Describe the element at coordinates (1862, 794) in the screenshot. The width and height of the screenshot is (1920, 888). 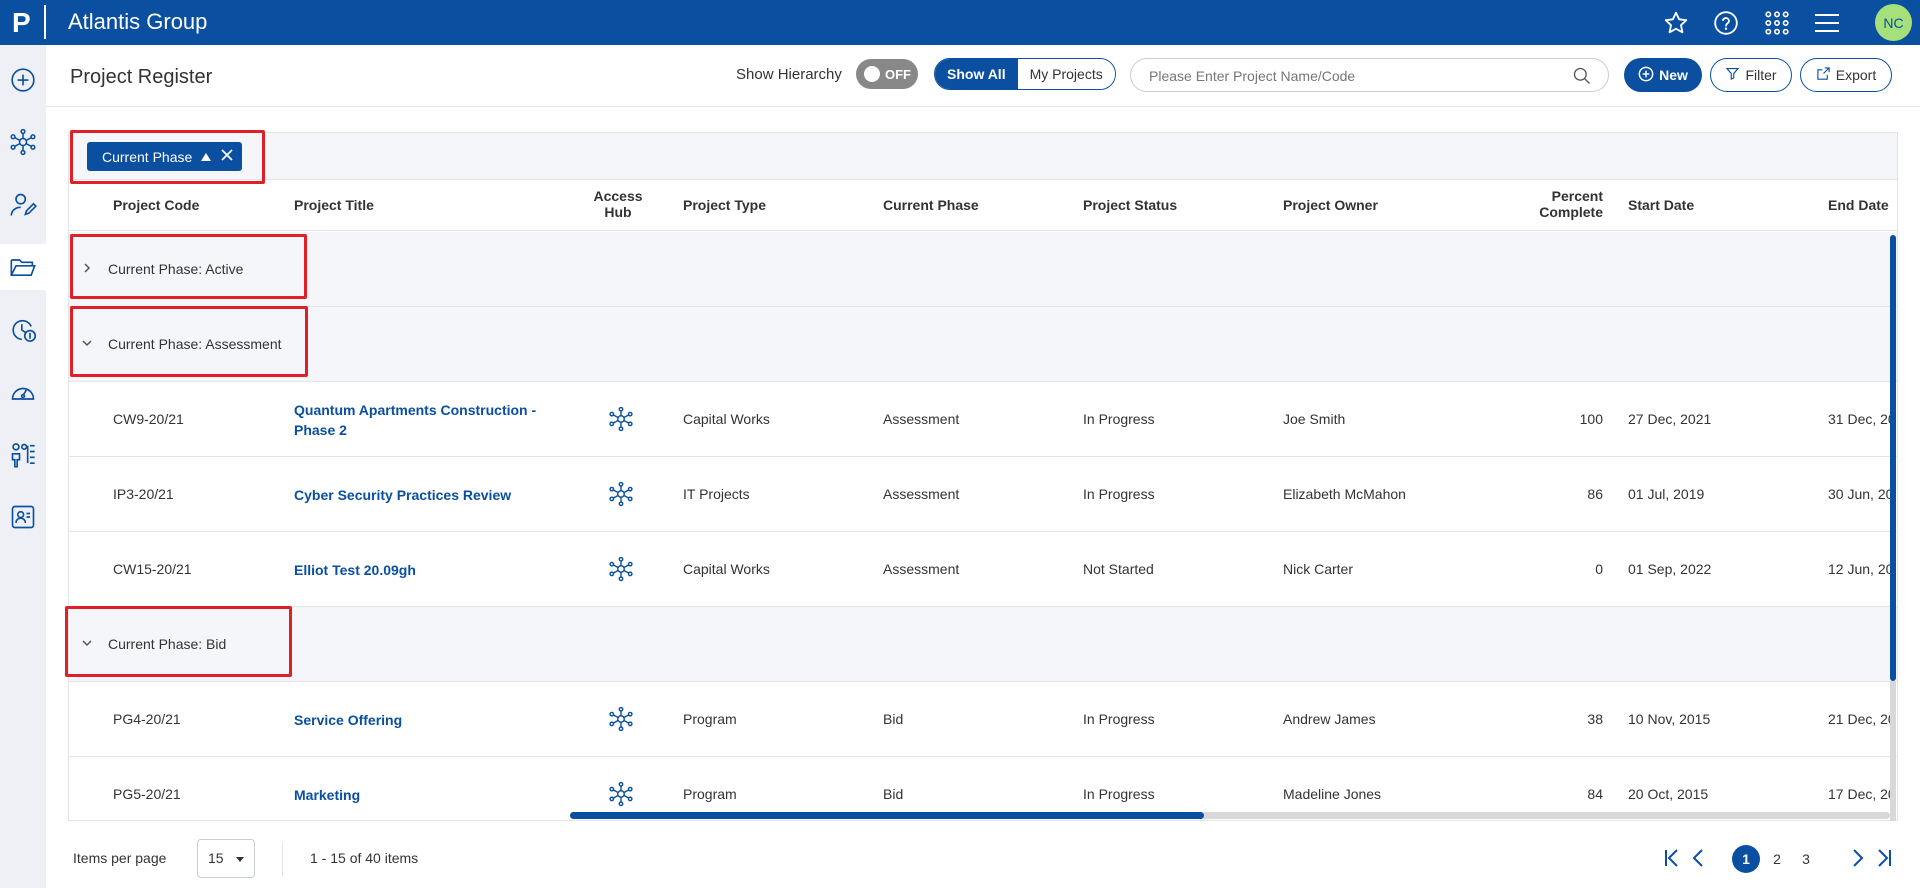
I see `cell-end-date: 17 Dec, 20` at that location.